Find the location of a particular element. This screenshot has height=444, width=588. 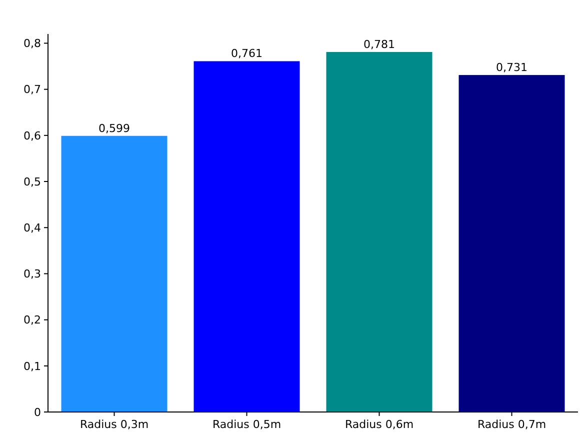

data-label: 0,599 is located at coordinates (114, 128).